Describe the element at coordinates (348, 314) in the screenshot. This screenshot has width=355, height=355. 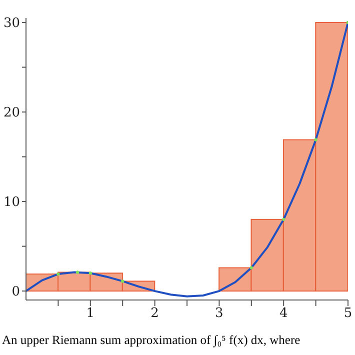
I see `x-tick-label: 5` at that location.